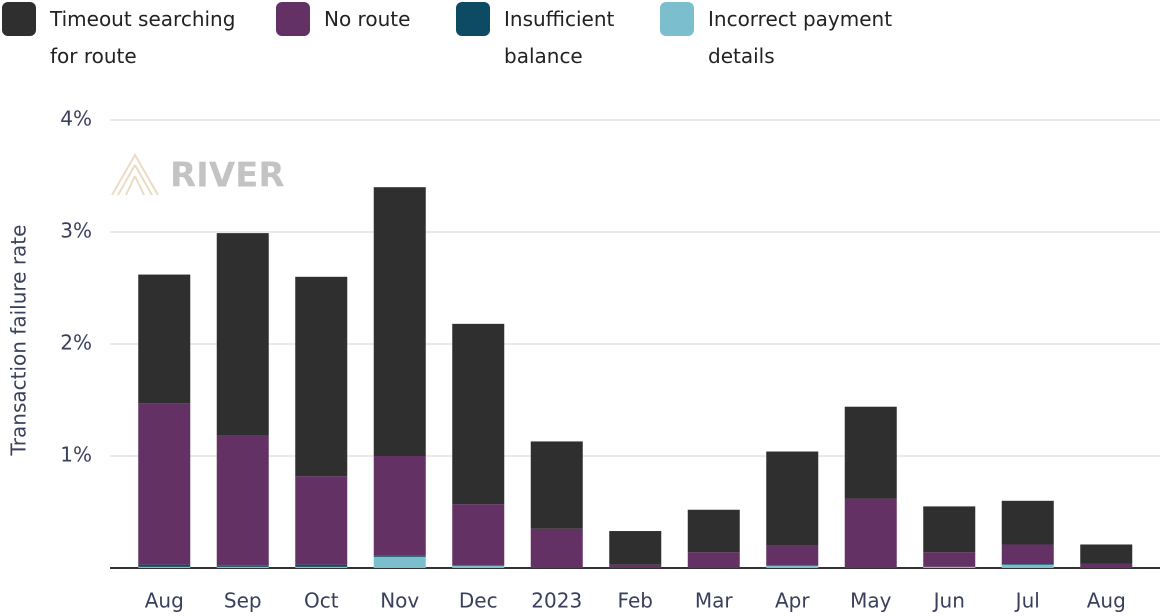 The height and width of the screenshot is (616, 1161). What do you see at coordinates (76, 455) in the screenshot?
I see `y-tick-label: 1%` at bounding box center [76, 455].